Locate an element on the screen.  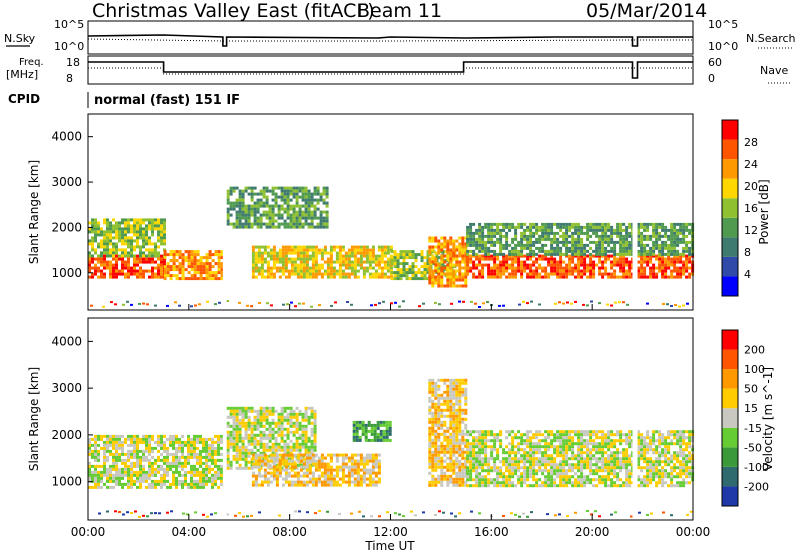
cpid-value: normal (fast) 151 IF is located at coordinates (167, 100).